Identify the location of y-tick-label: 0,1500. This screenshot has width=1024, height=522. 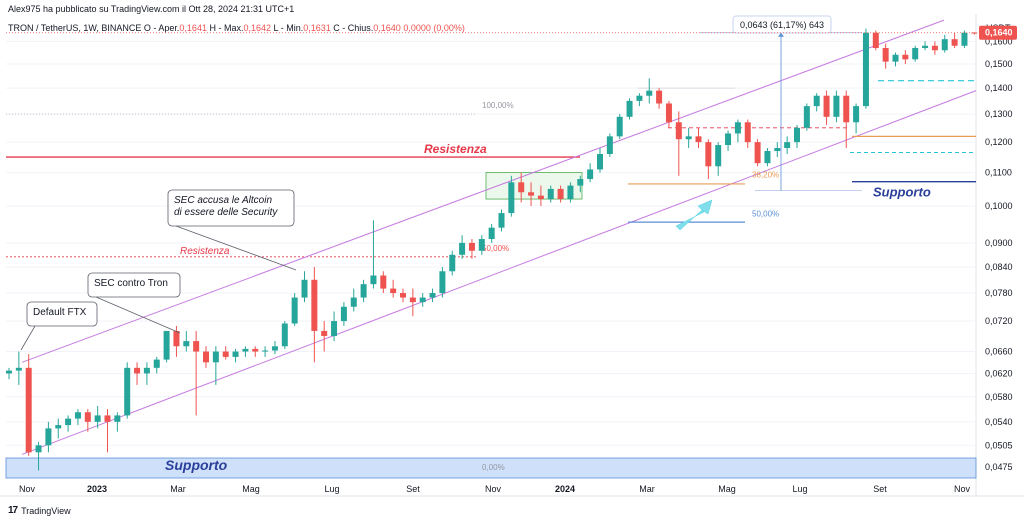
(999, 64).